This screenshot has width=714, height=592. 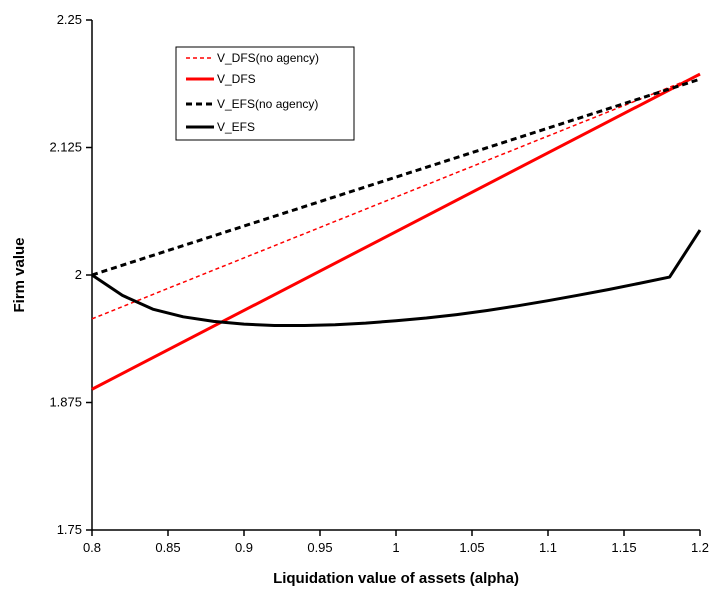 I want to click on x-tick-label: 0.95, so click(x=319, y=547).